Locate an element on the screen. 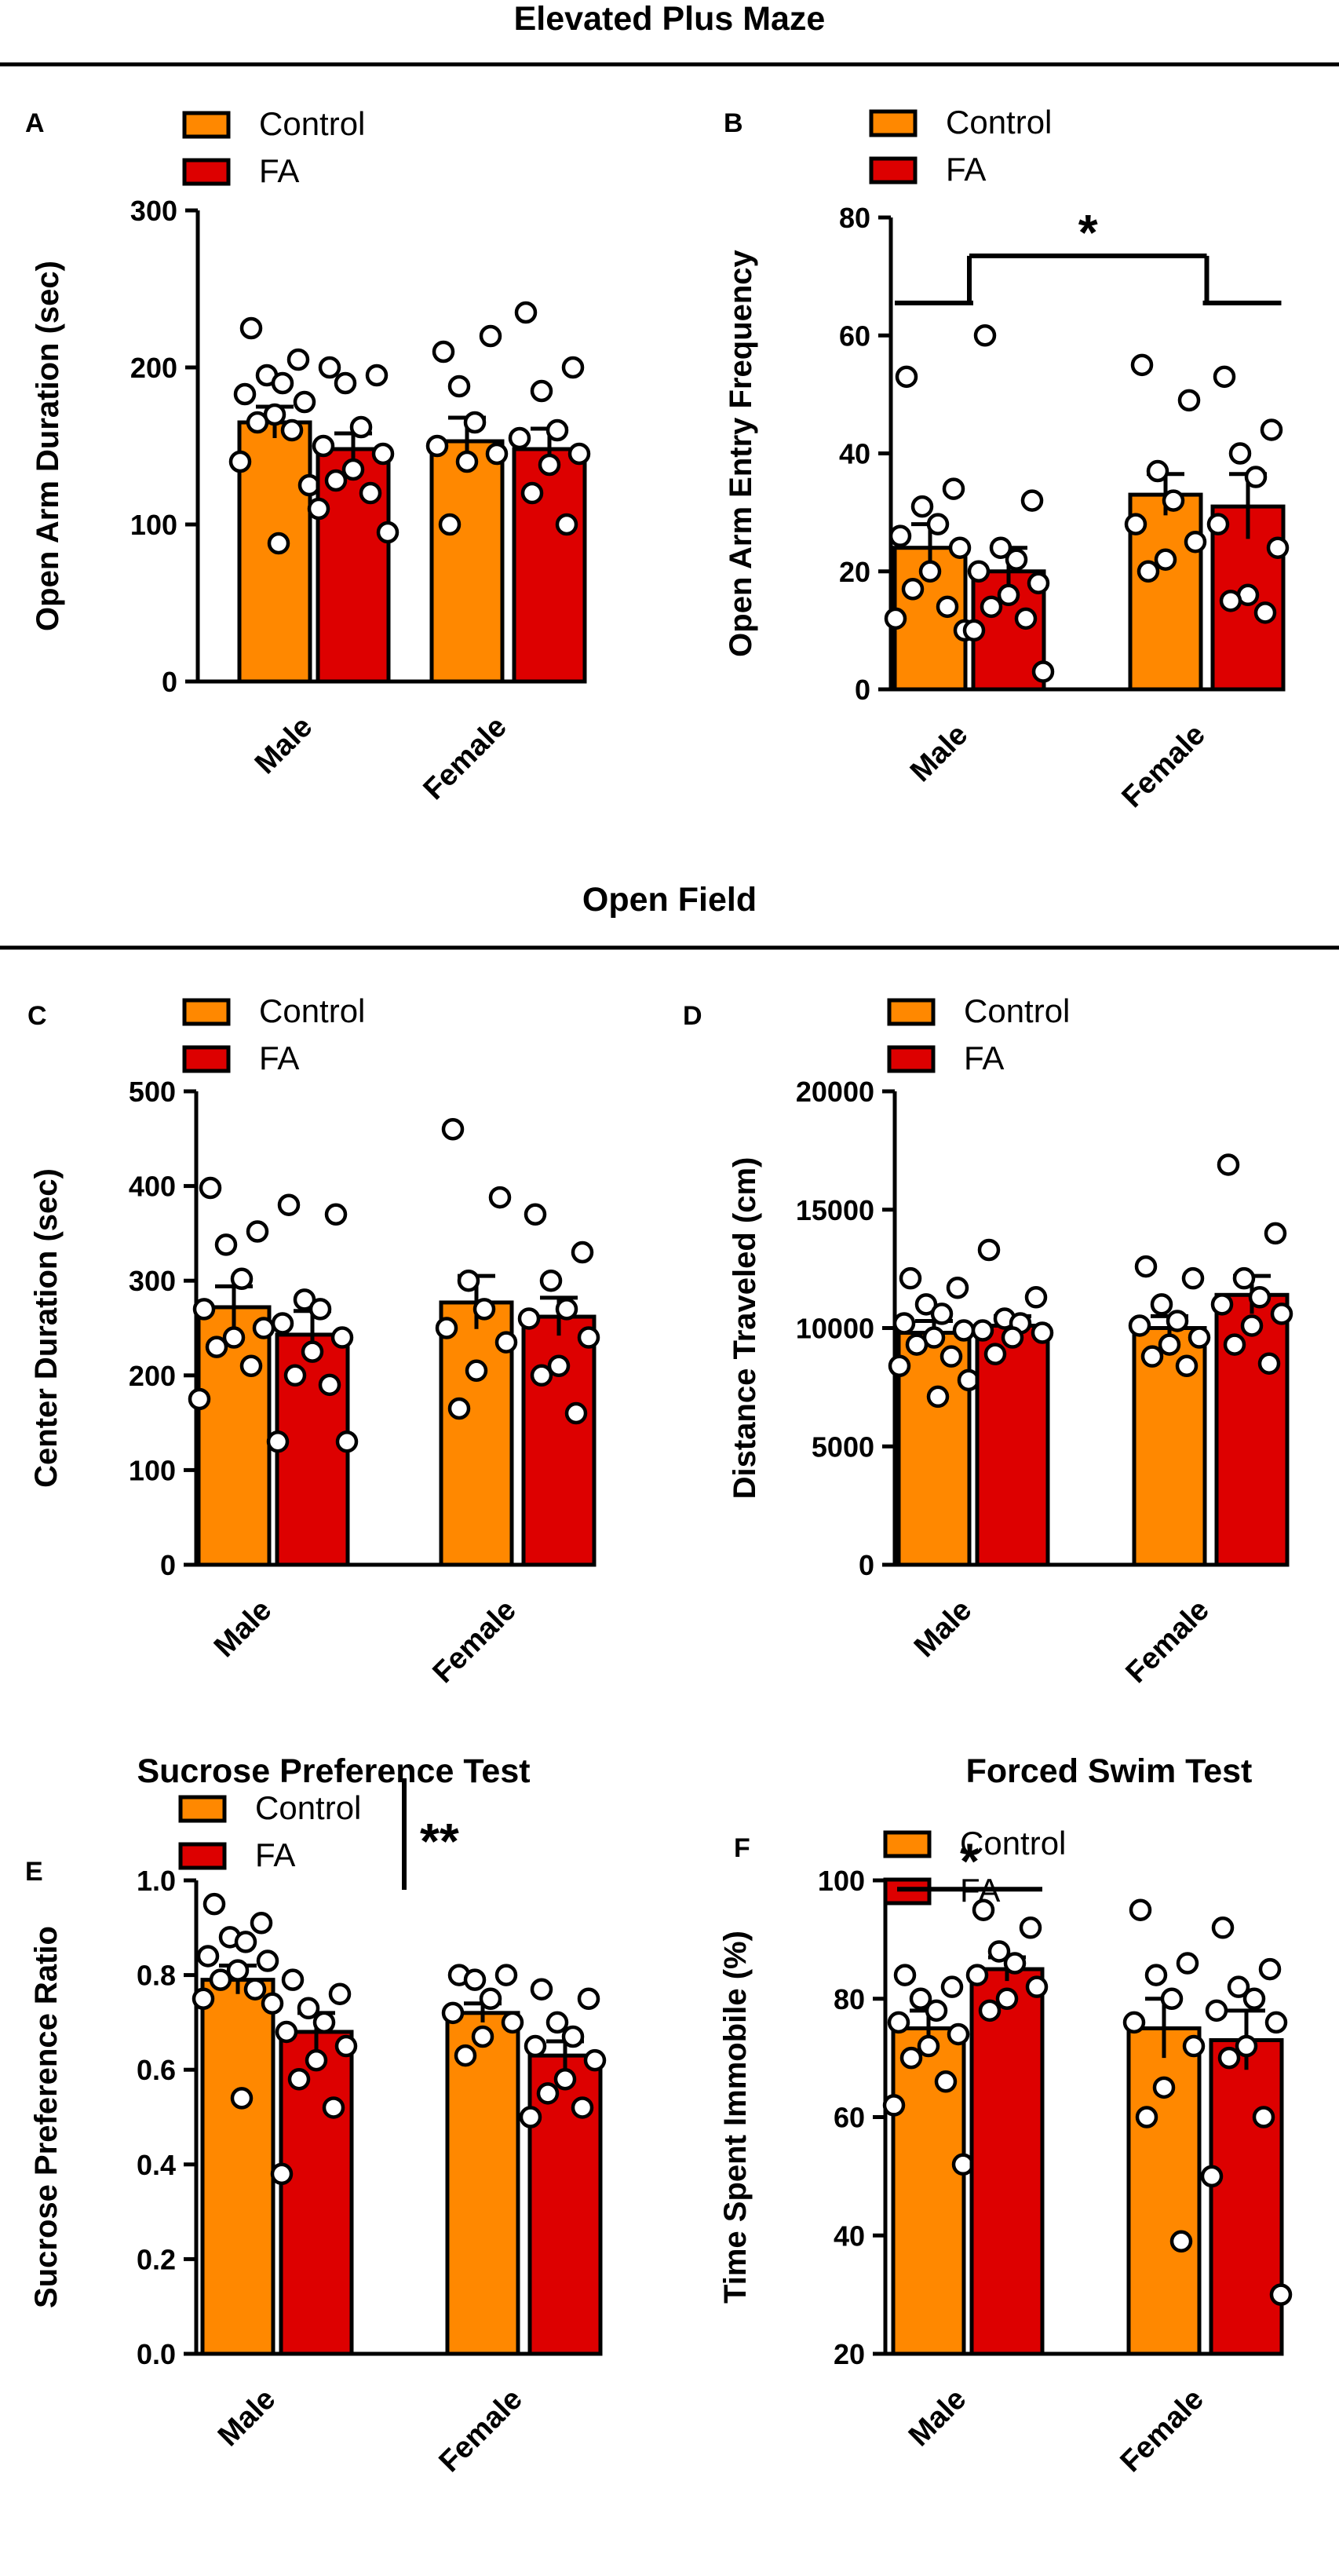 This screenshot has width=1339, height=2576. panel-E-title: Sucrose Preference Test is located at coordinates (333, 1771).